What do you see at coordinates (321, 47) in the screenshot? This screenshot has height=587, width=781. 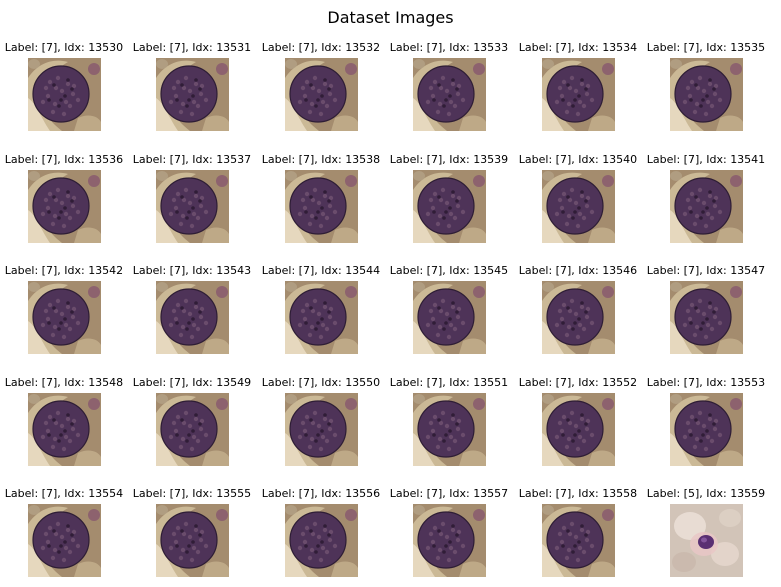 I see `tile-caption: Label: [7], Idx: 13532` at bounding box center [321, 47].